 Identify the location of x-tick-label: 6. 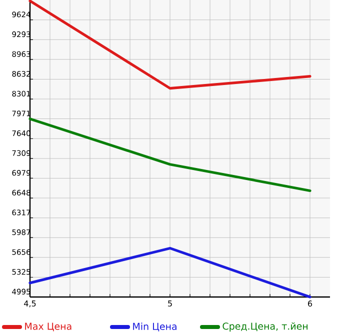
(310, 303).